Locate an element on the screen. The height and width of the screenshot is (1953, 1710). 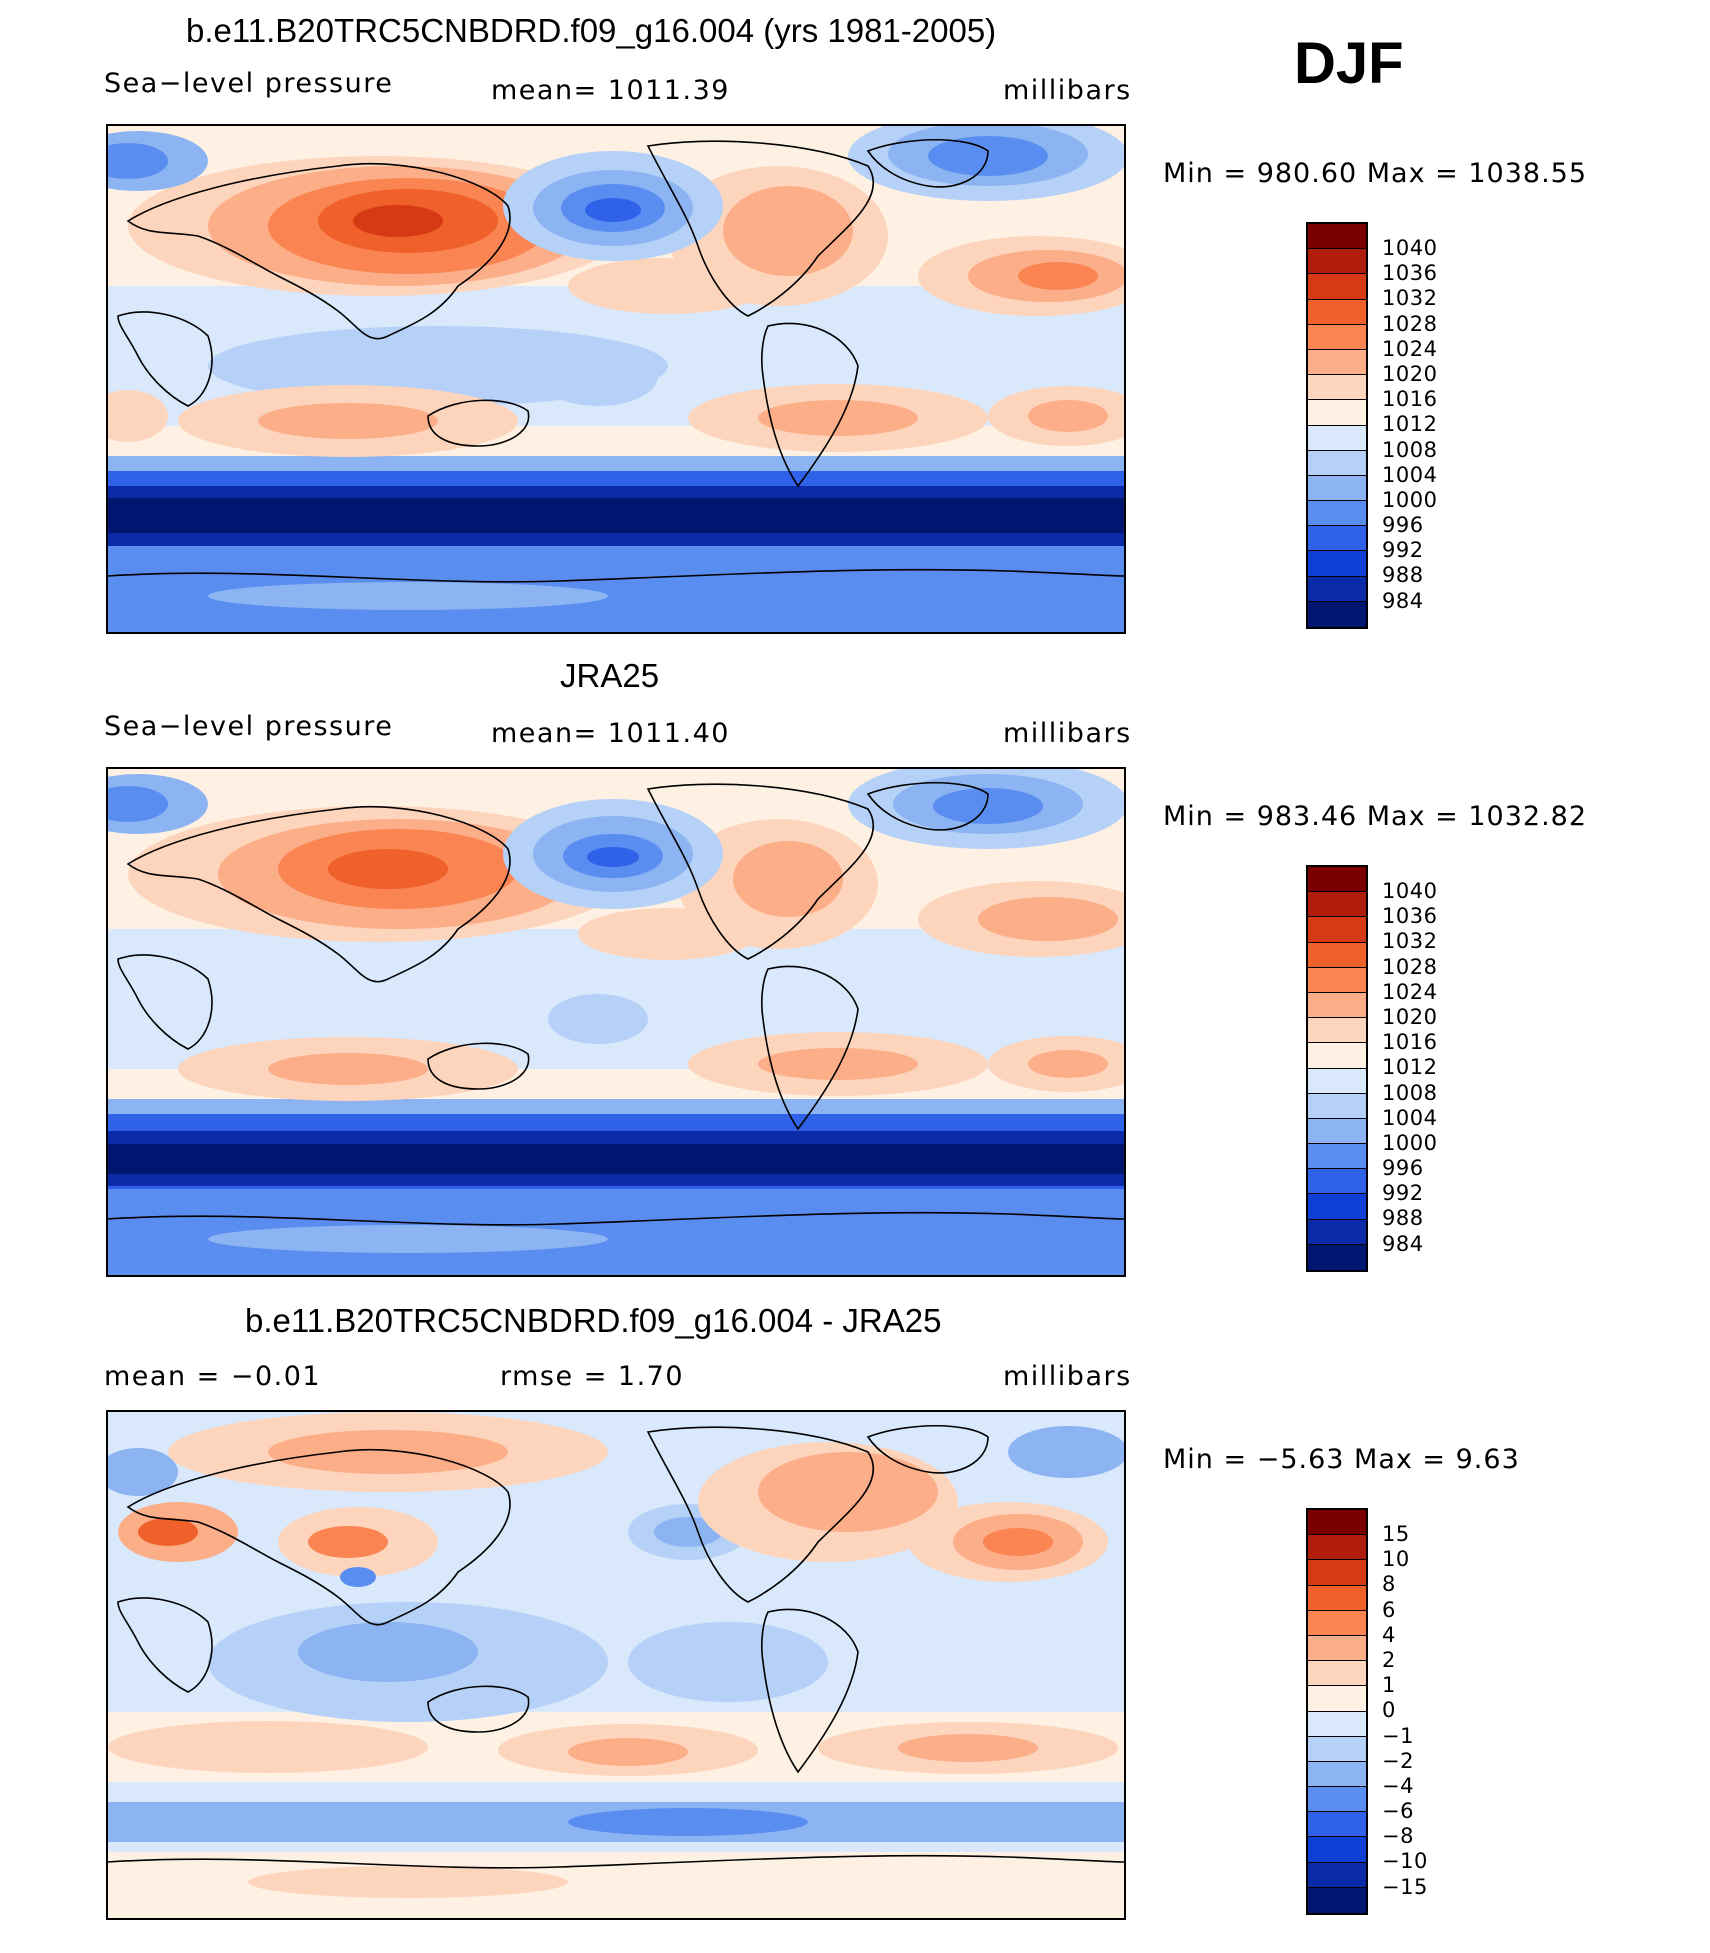
panel-units-obs: millibars is located at coordinates (1067, 733).